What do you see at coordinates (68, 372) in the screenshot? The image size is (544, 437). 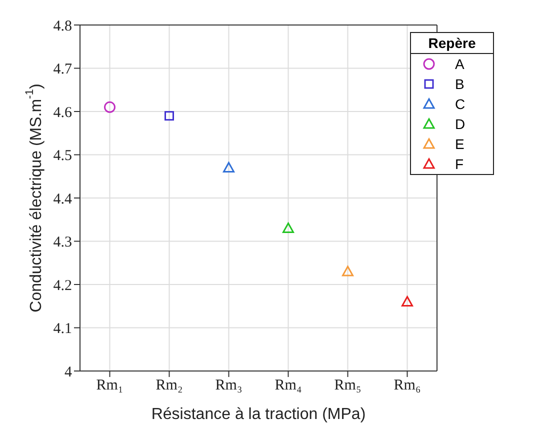 I see `y-tick-label: 4` at bounding box center [68, 372].